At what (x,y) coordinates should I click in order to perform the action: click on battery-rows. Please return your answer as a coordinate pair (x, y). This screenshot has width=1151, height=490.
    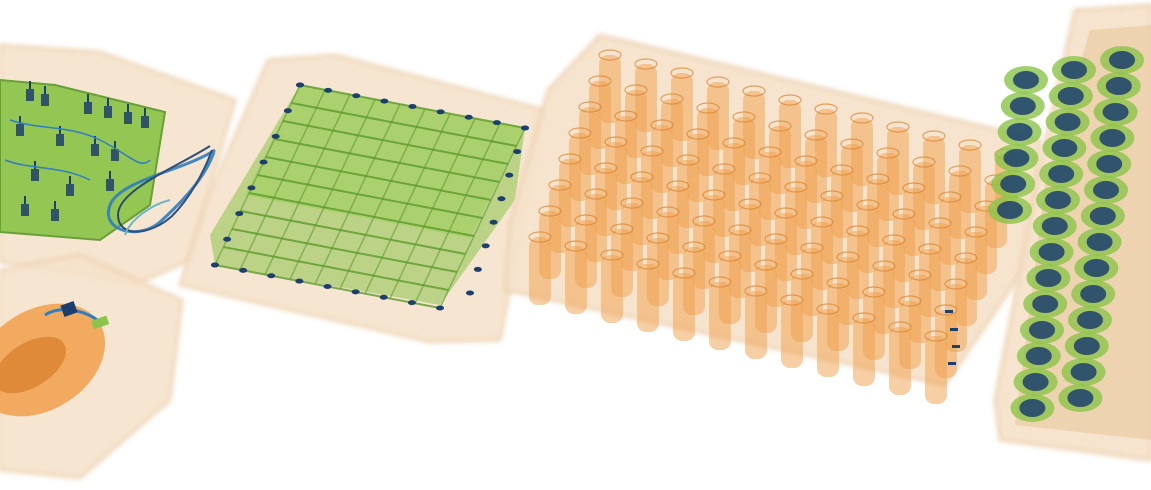
    Looking at the image, I should click on (1069, 232).